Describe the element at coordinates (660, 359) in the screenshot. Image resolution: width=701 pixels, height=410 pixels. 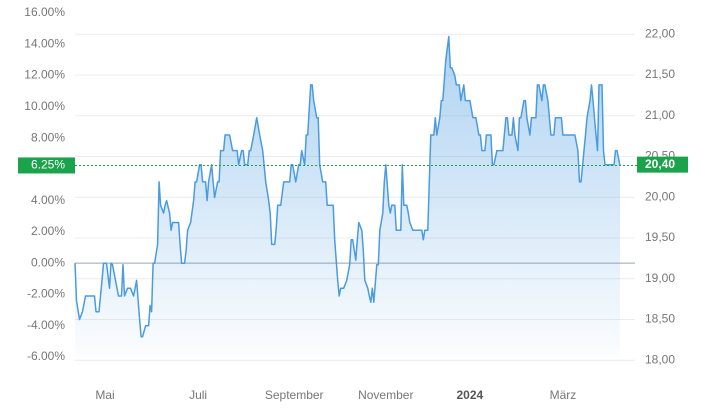
I see `y2-tick-label: 18,00` at that location.